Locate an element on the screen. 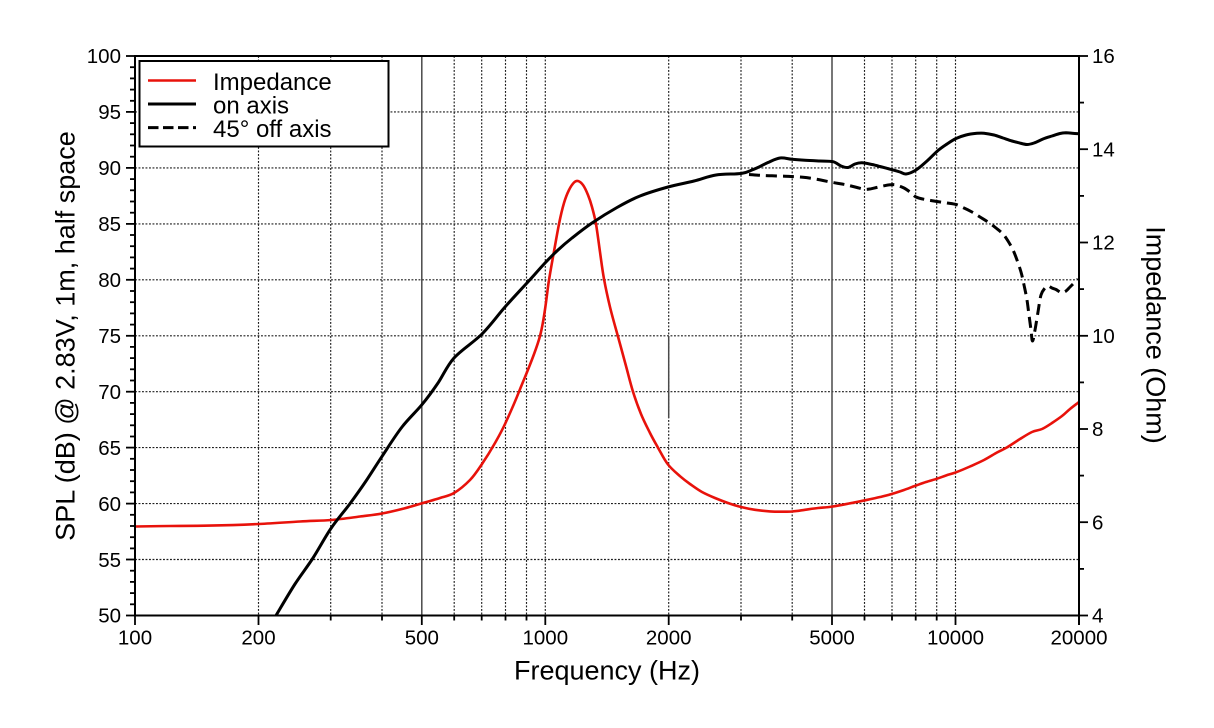 Image resolution: width=1214 pixels, height=728 pixels. svg-text: 85 is located at coordinates (109, 224).